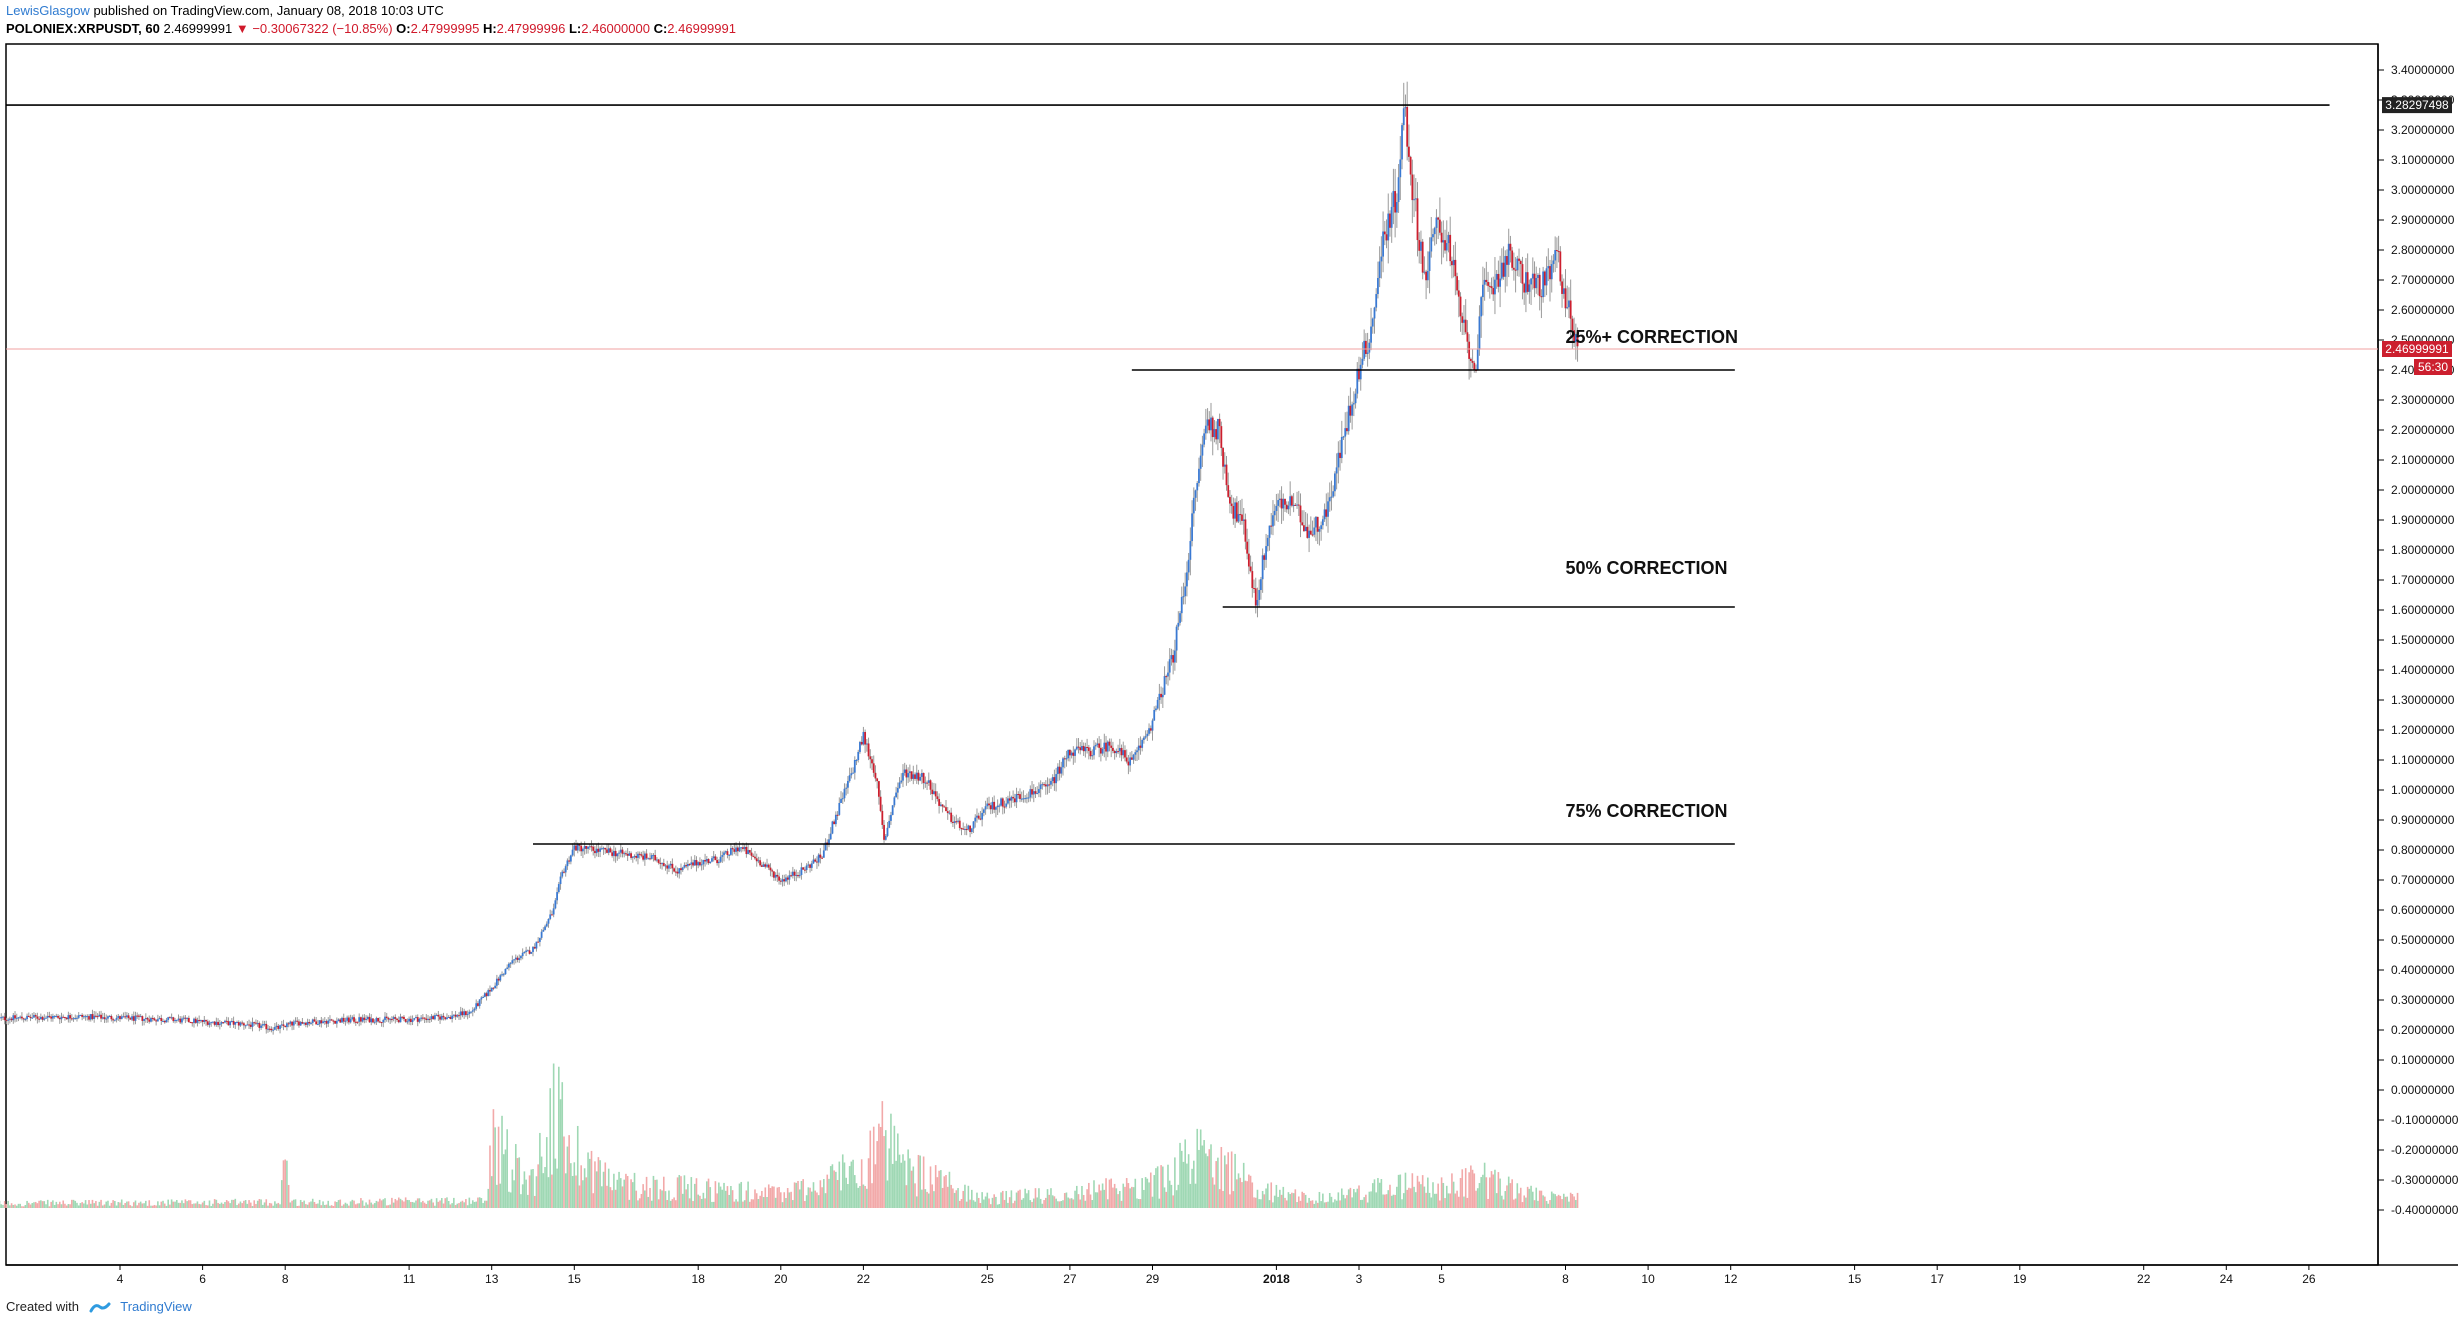  What do you see at coordinates (48, 10) in the screenshot?
I see `author-link: LewisGlasgow` at bounding box center [48, 10].